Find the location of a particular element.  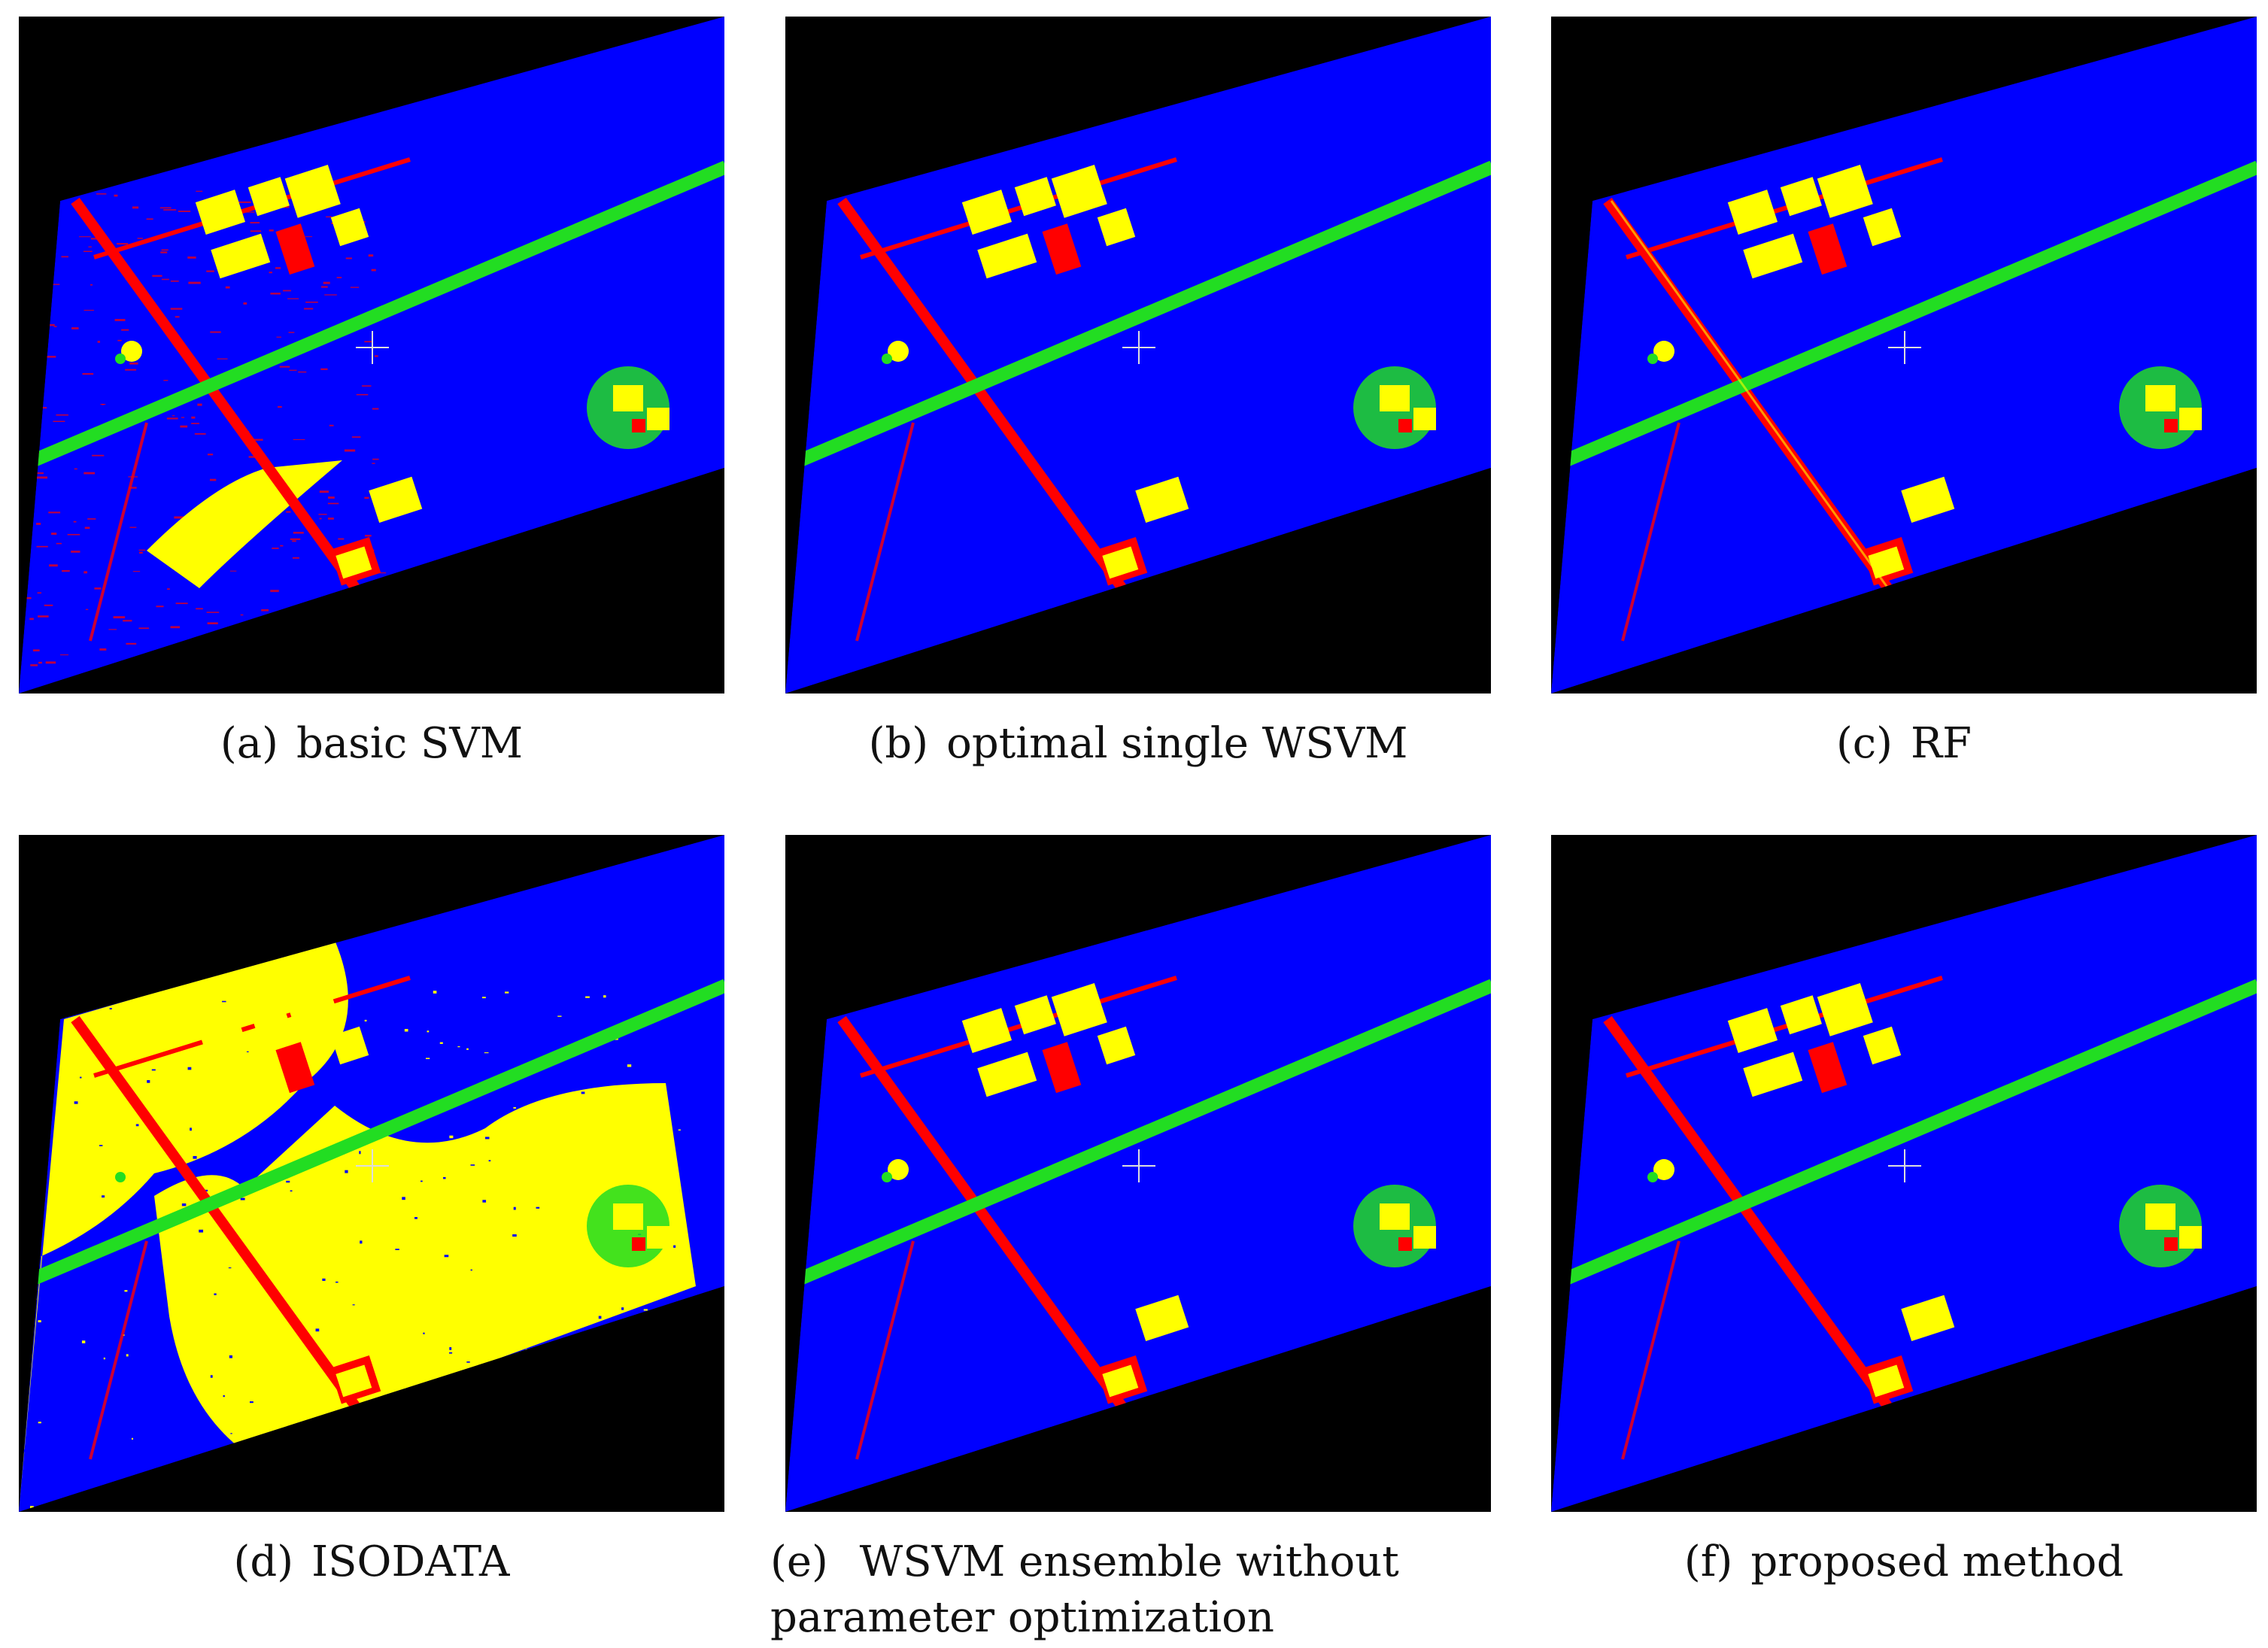

caption-label-b: (b) is located at coordinates (898, 744).